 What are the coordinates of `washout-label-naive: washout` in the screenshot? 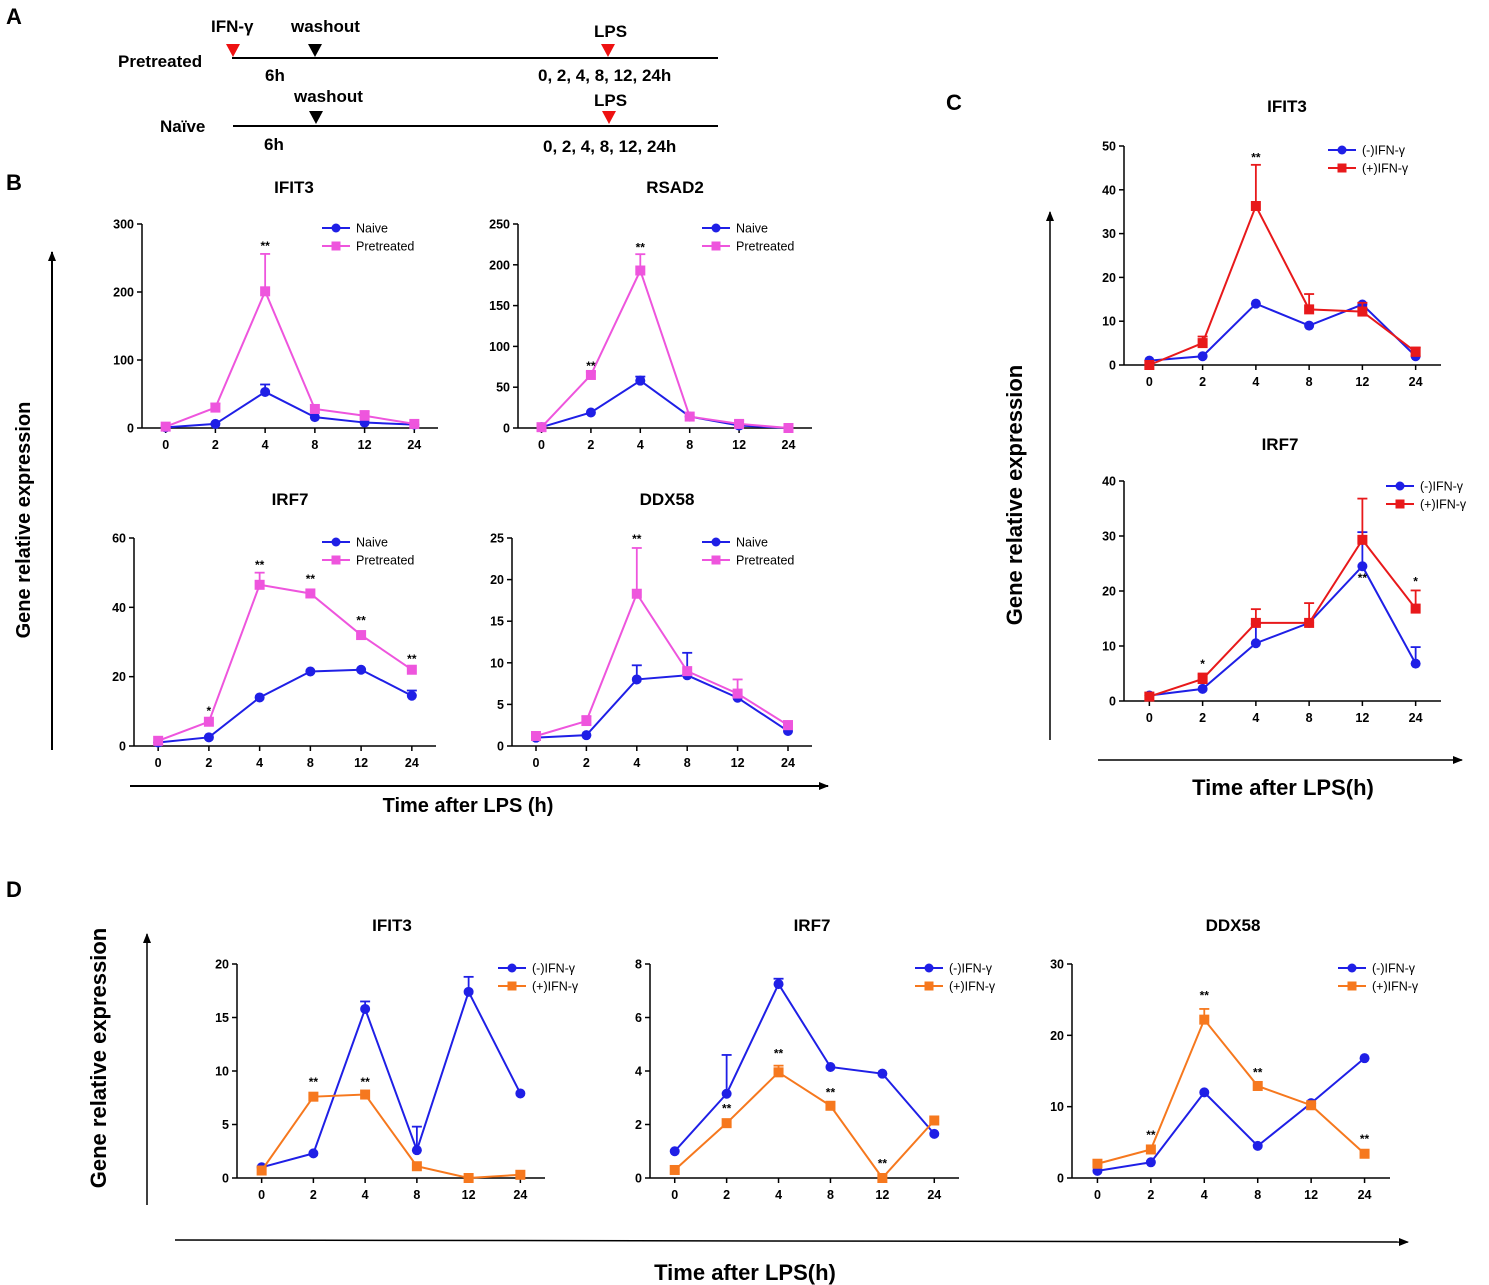 It's located at (328, 96).